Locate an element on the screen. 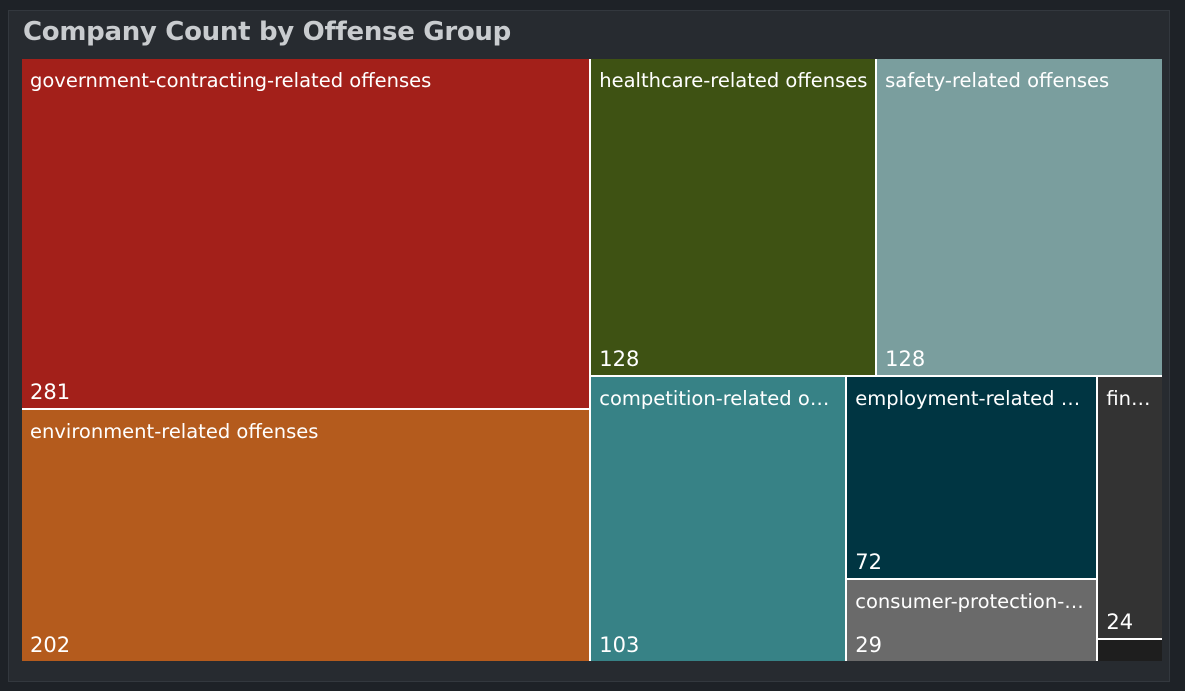 The height and width of the screenshot is (691, 1185). treemap-tile-value: 103 is located at coordinates (619, 644).